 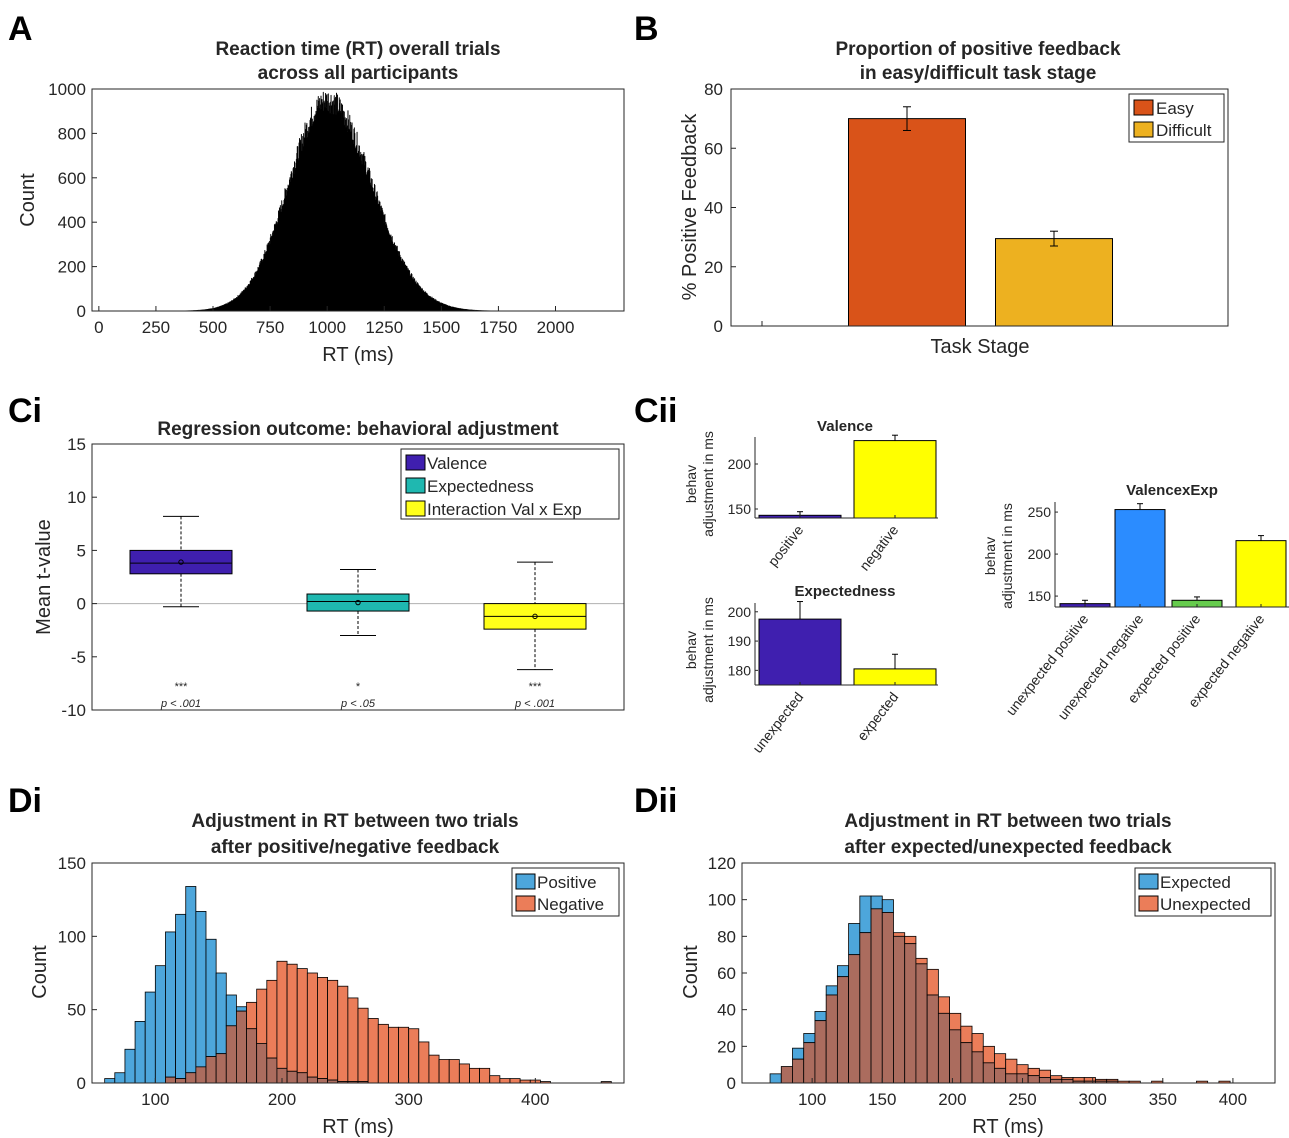 What do you see at coordinates (655, 411) in the screenshot?
I see `panel-label-cii: Cii` at bounding box center [655, 411].